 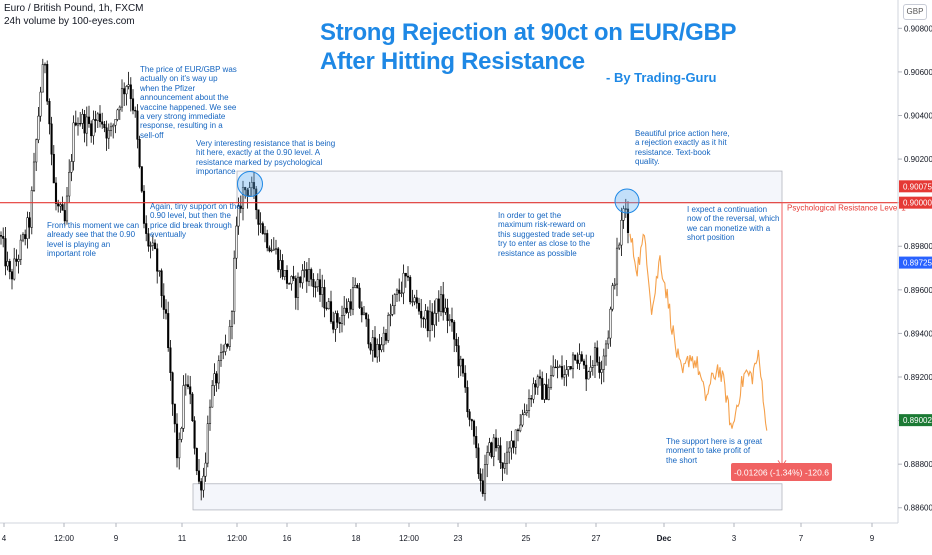 What do you see at coordinates (116, 538) in the screenshot?
I see `time-tick-label: 9` at bounding box center [116, 538].